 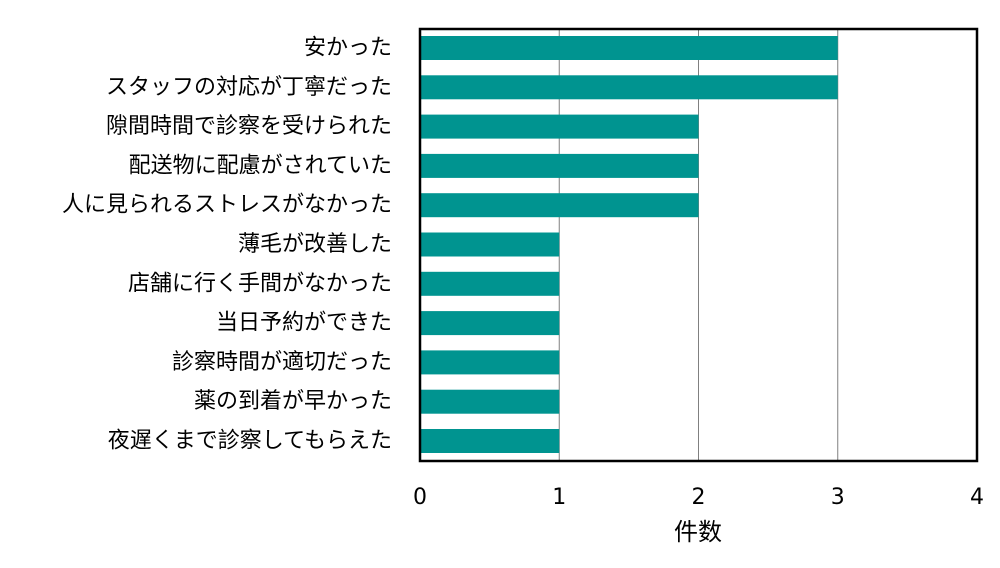 What do you see at coordinates (260, 283) in the screenshot?
I see `category-label-6: 店舗に行く手間がなかった` at bounding box center [260, 283].